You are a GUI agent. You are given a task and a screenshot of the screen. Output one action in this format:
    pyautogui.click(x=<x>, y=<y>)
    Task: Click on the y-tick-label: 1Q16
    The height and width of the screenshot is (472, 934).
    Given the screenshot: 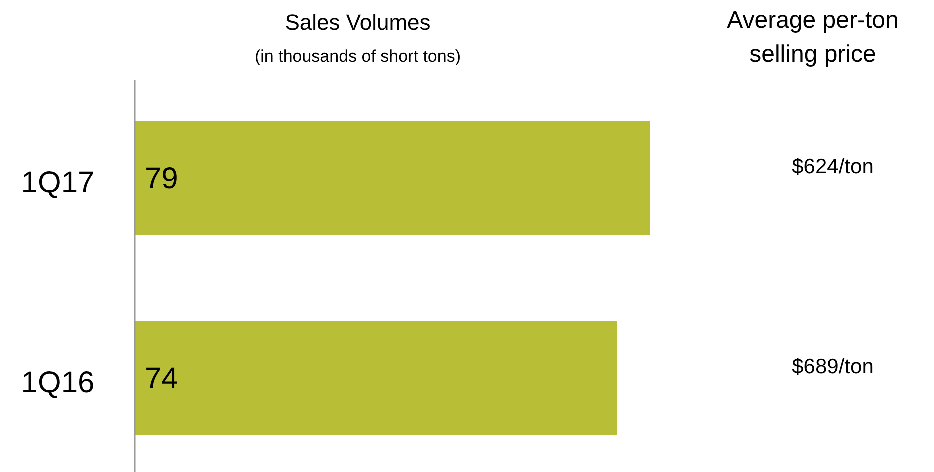 What is the action you would take?
    pyautogui.click(x=58, y=383)
    